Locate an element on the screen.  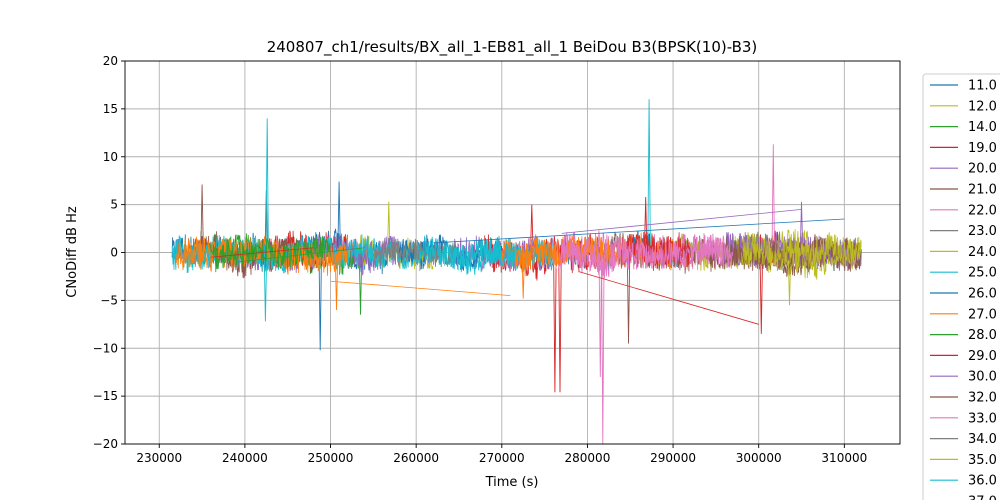
legend-label: 37.0 is located at coordinates (982, 497).